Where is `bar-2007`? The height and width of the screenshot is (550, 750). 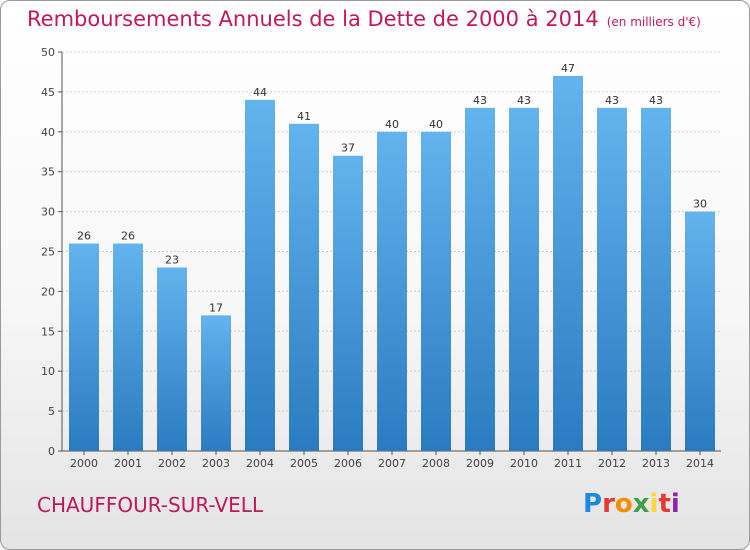 bar-2007 is located at coordinates (392, 291).